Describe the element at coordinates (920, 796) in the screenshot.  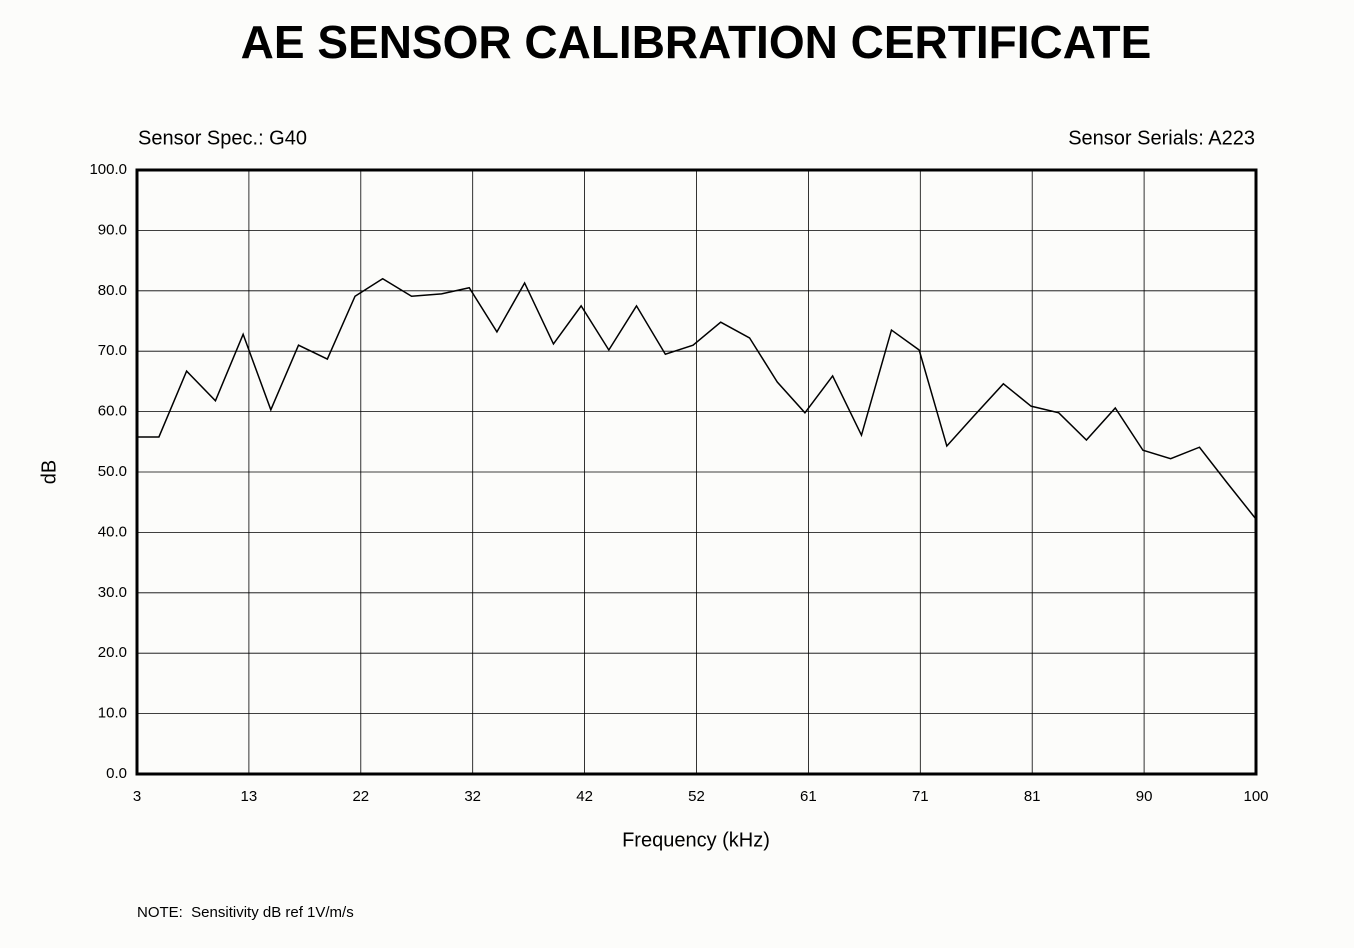
I see `x-tick-label: 71` at that location.